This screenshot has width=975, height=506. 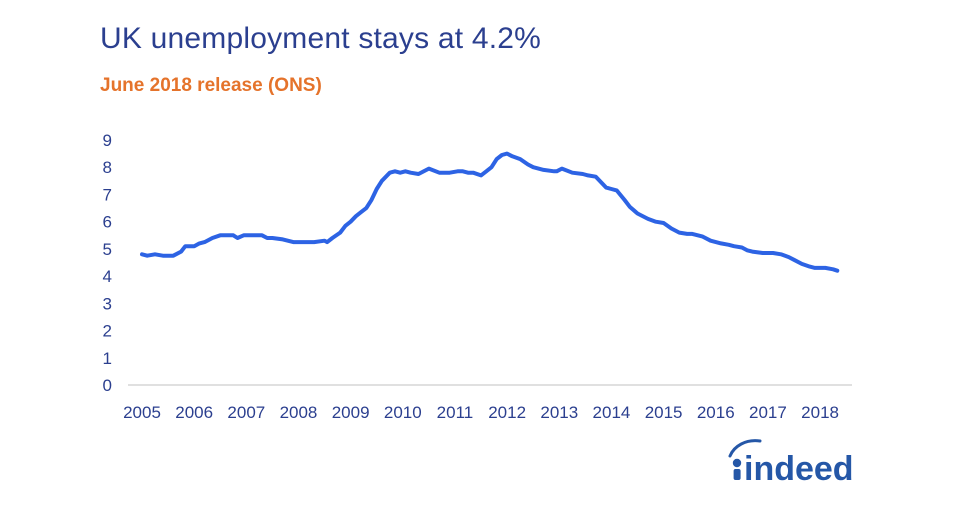 What do you see at coordinates (107, 276) in the screenshot?
I see `y-tick-label: 4` at bounding box center [107, 276].